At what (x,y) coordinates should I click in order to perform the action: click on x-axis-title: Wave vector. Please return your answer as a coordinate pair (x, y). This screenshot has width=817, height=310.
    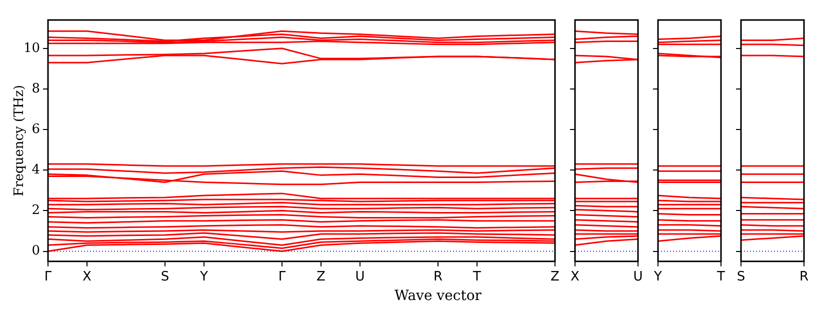
    Looking at the image, I should click on (438, 296).